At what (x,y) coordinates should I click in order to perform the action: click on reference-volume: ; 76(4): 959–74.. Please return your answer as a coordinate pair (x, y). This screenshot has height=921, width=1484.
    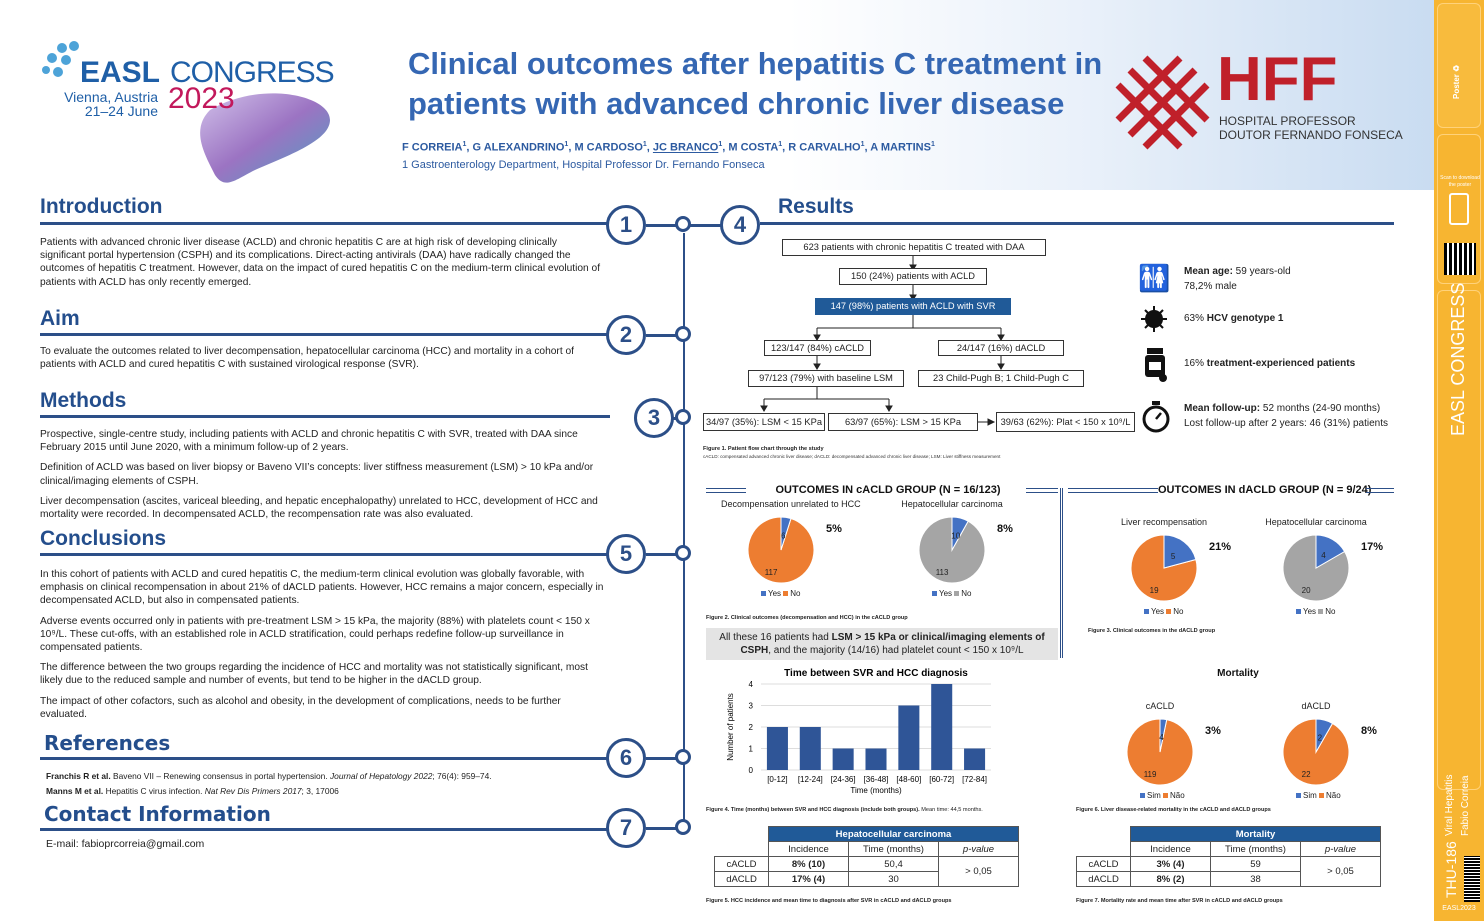
    Looking at the image, I should click on (462, 776).